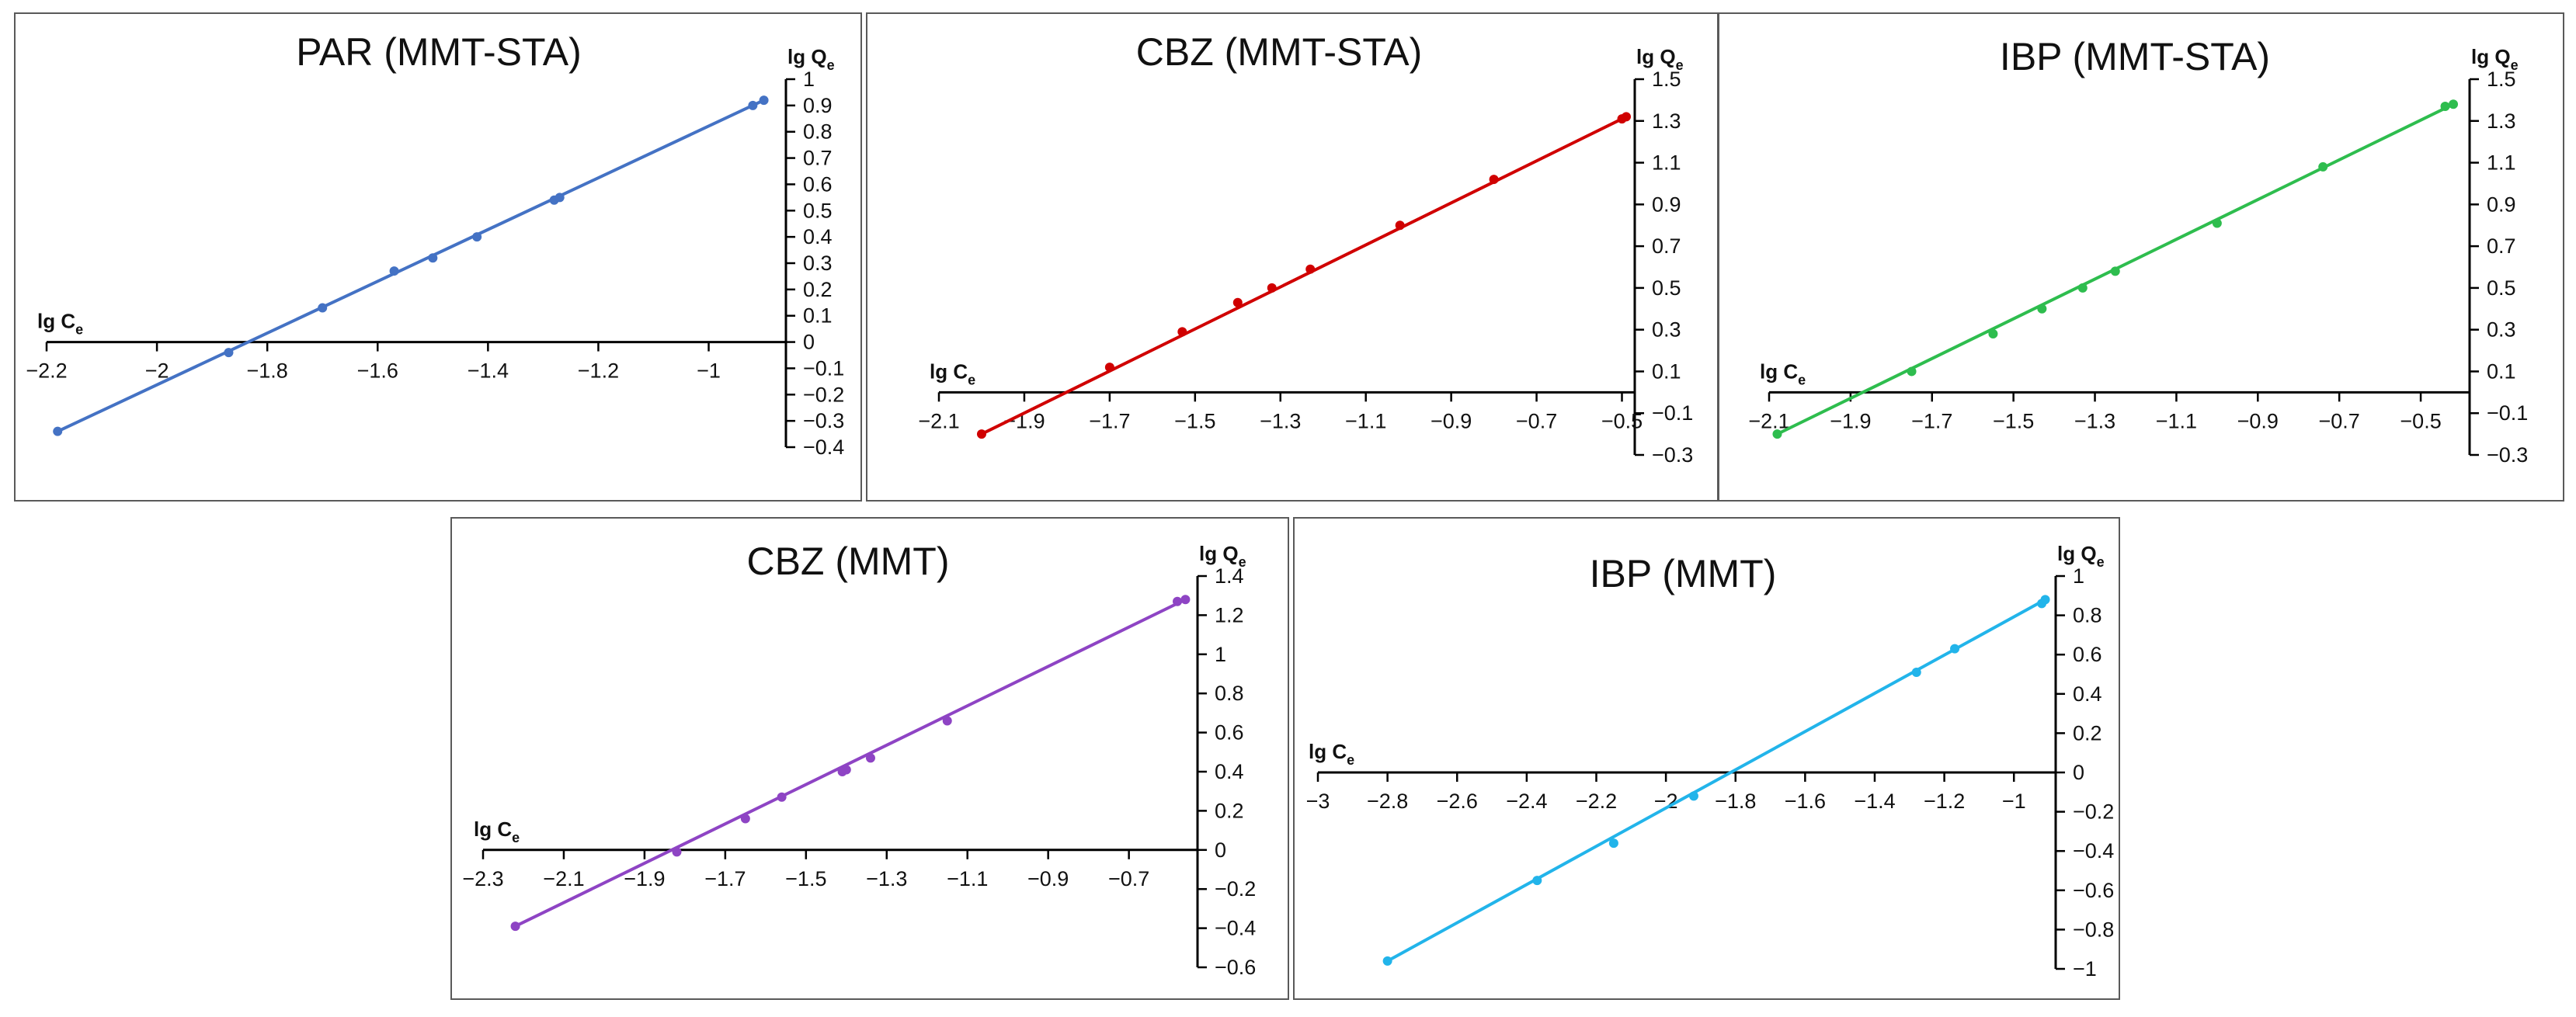  I want to click on y-tick-label: 0.2, so click(1229, 810).